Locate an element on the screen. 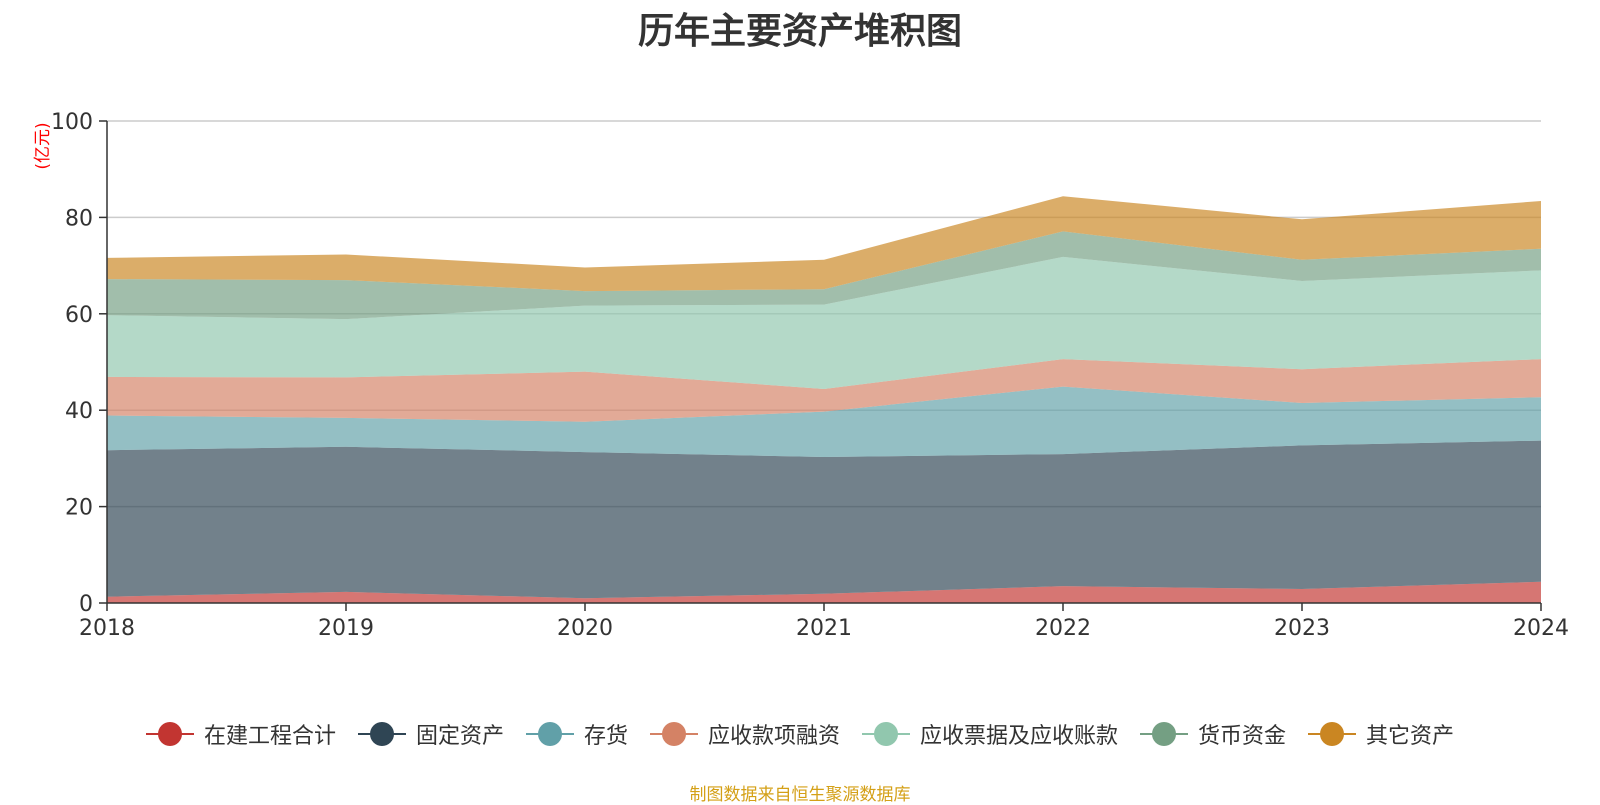 The height and width of the screenshot is (805, 1600). x-tick-label: 2021 is located at coordinates (824, 628).